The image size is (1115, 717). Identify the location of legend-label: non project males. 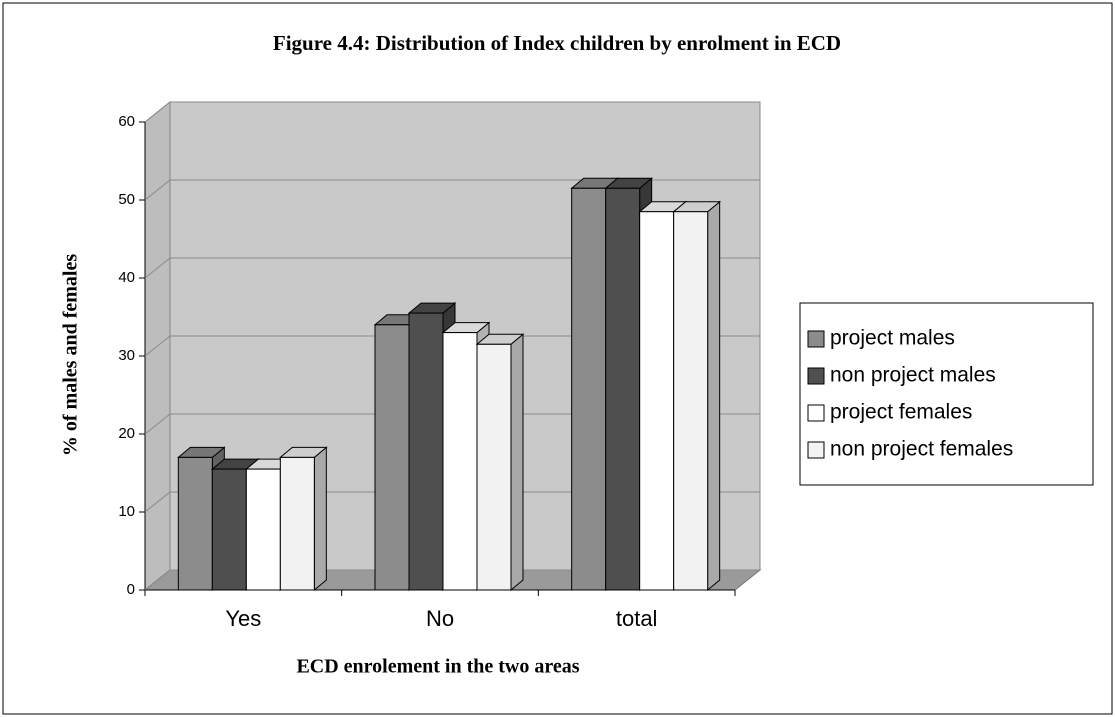
(913, 375).